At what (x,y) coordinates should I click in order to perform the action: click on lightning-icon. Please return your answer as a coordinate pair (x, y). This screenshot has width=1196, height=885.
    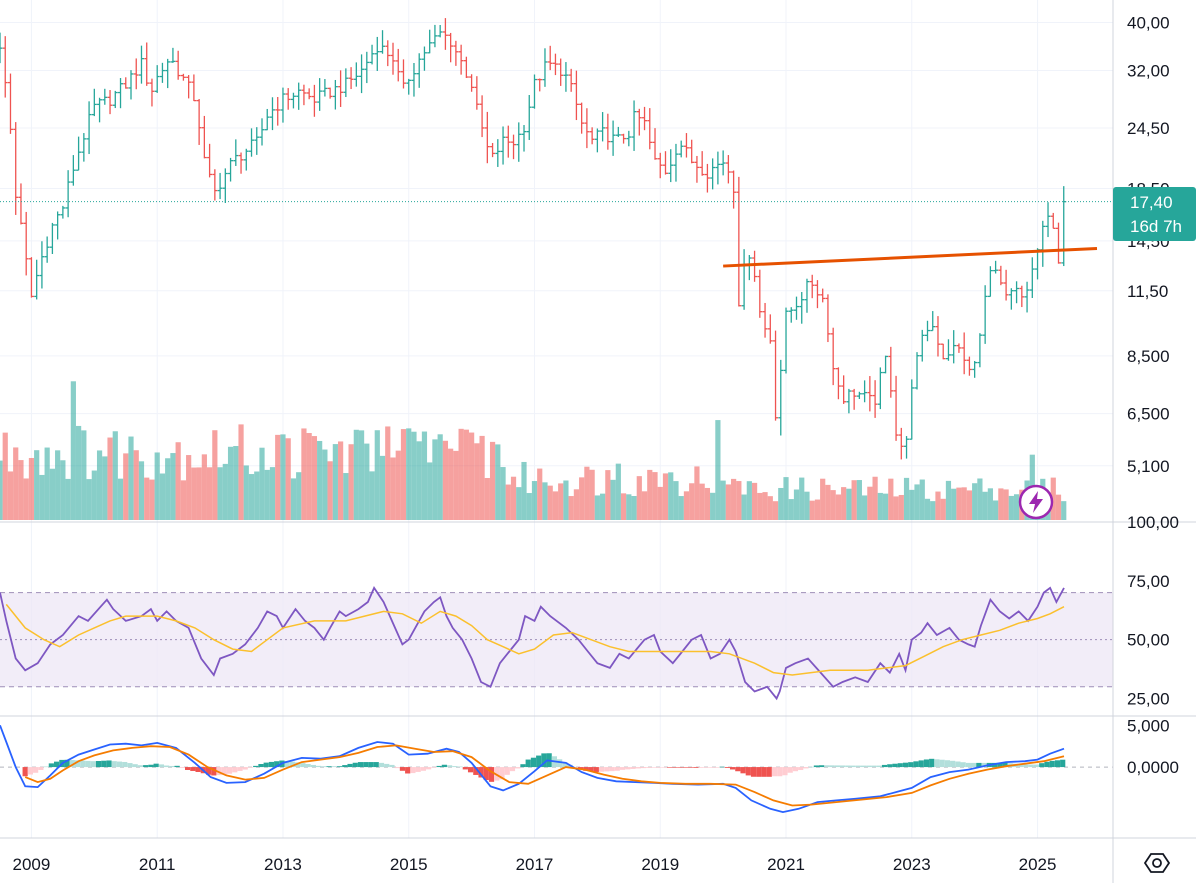
    Looking at the image, I should click on (1036, 502).